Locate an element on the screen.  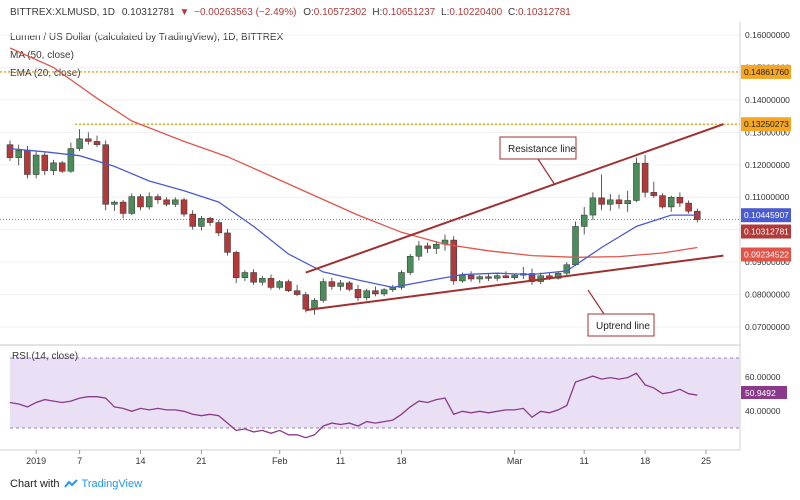
high-label: H: is located at coordinates (377, 12).